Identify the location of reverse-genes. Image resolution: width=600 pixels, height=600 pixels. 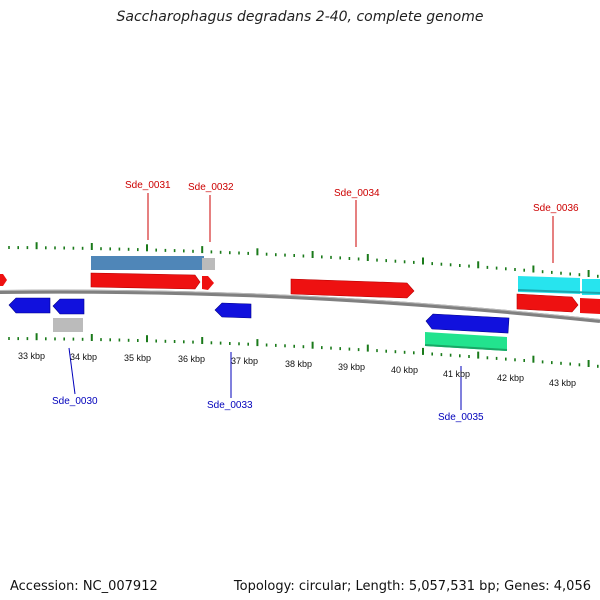
(259, 315).